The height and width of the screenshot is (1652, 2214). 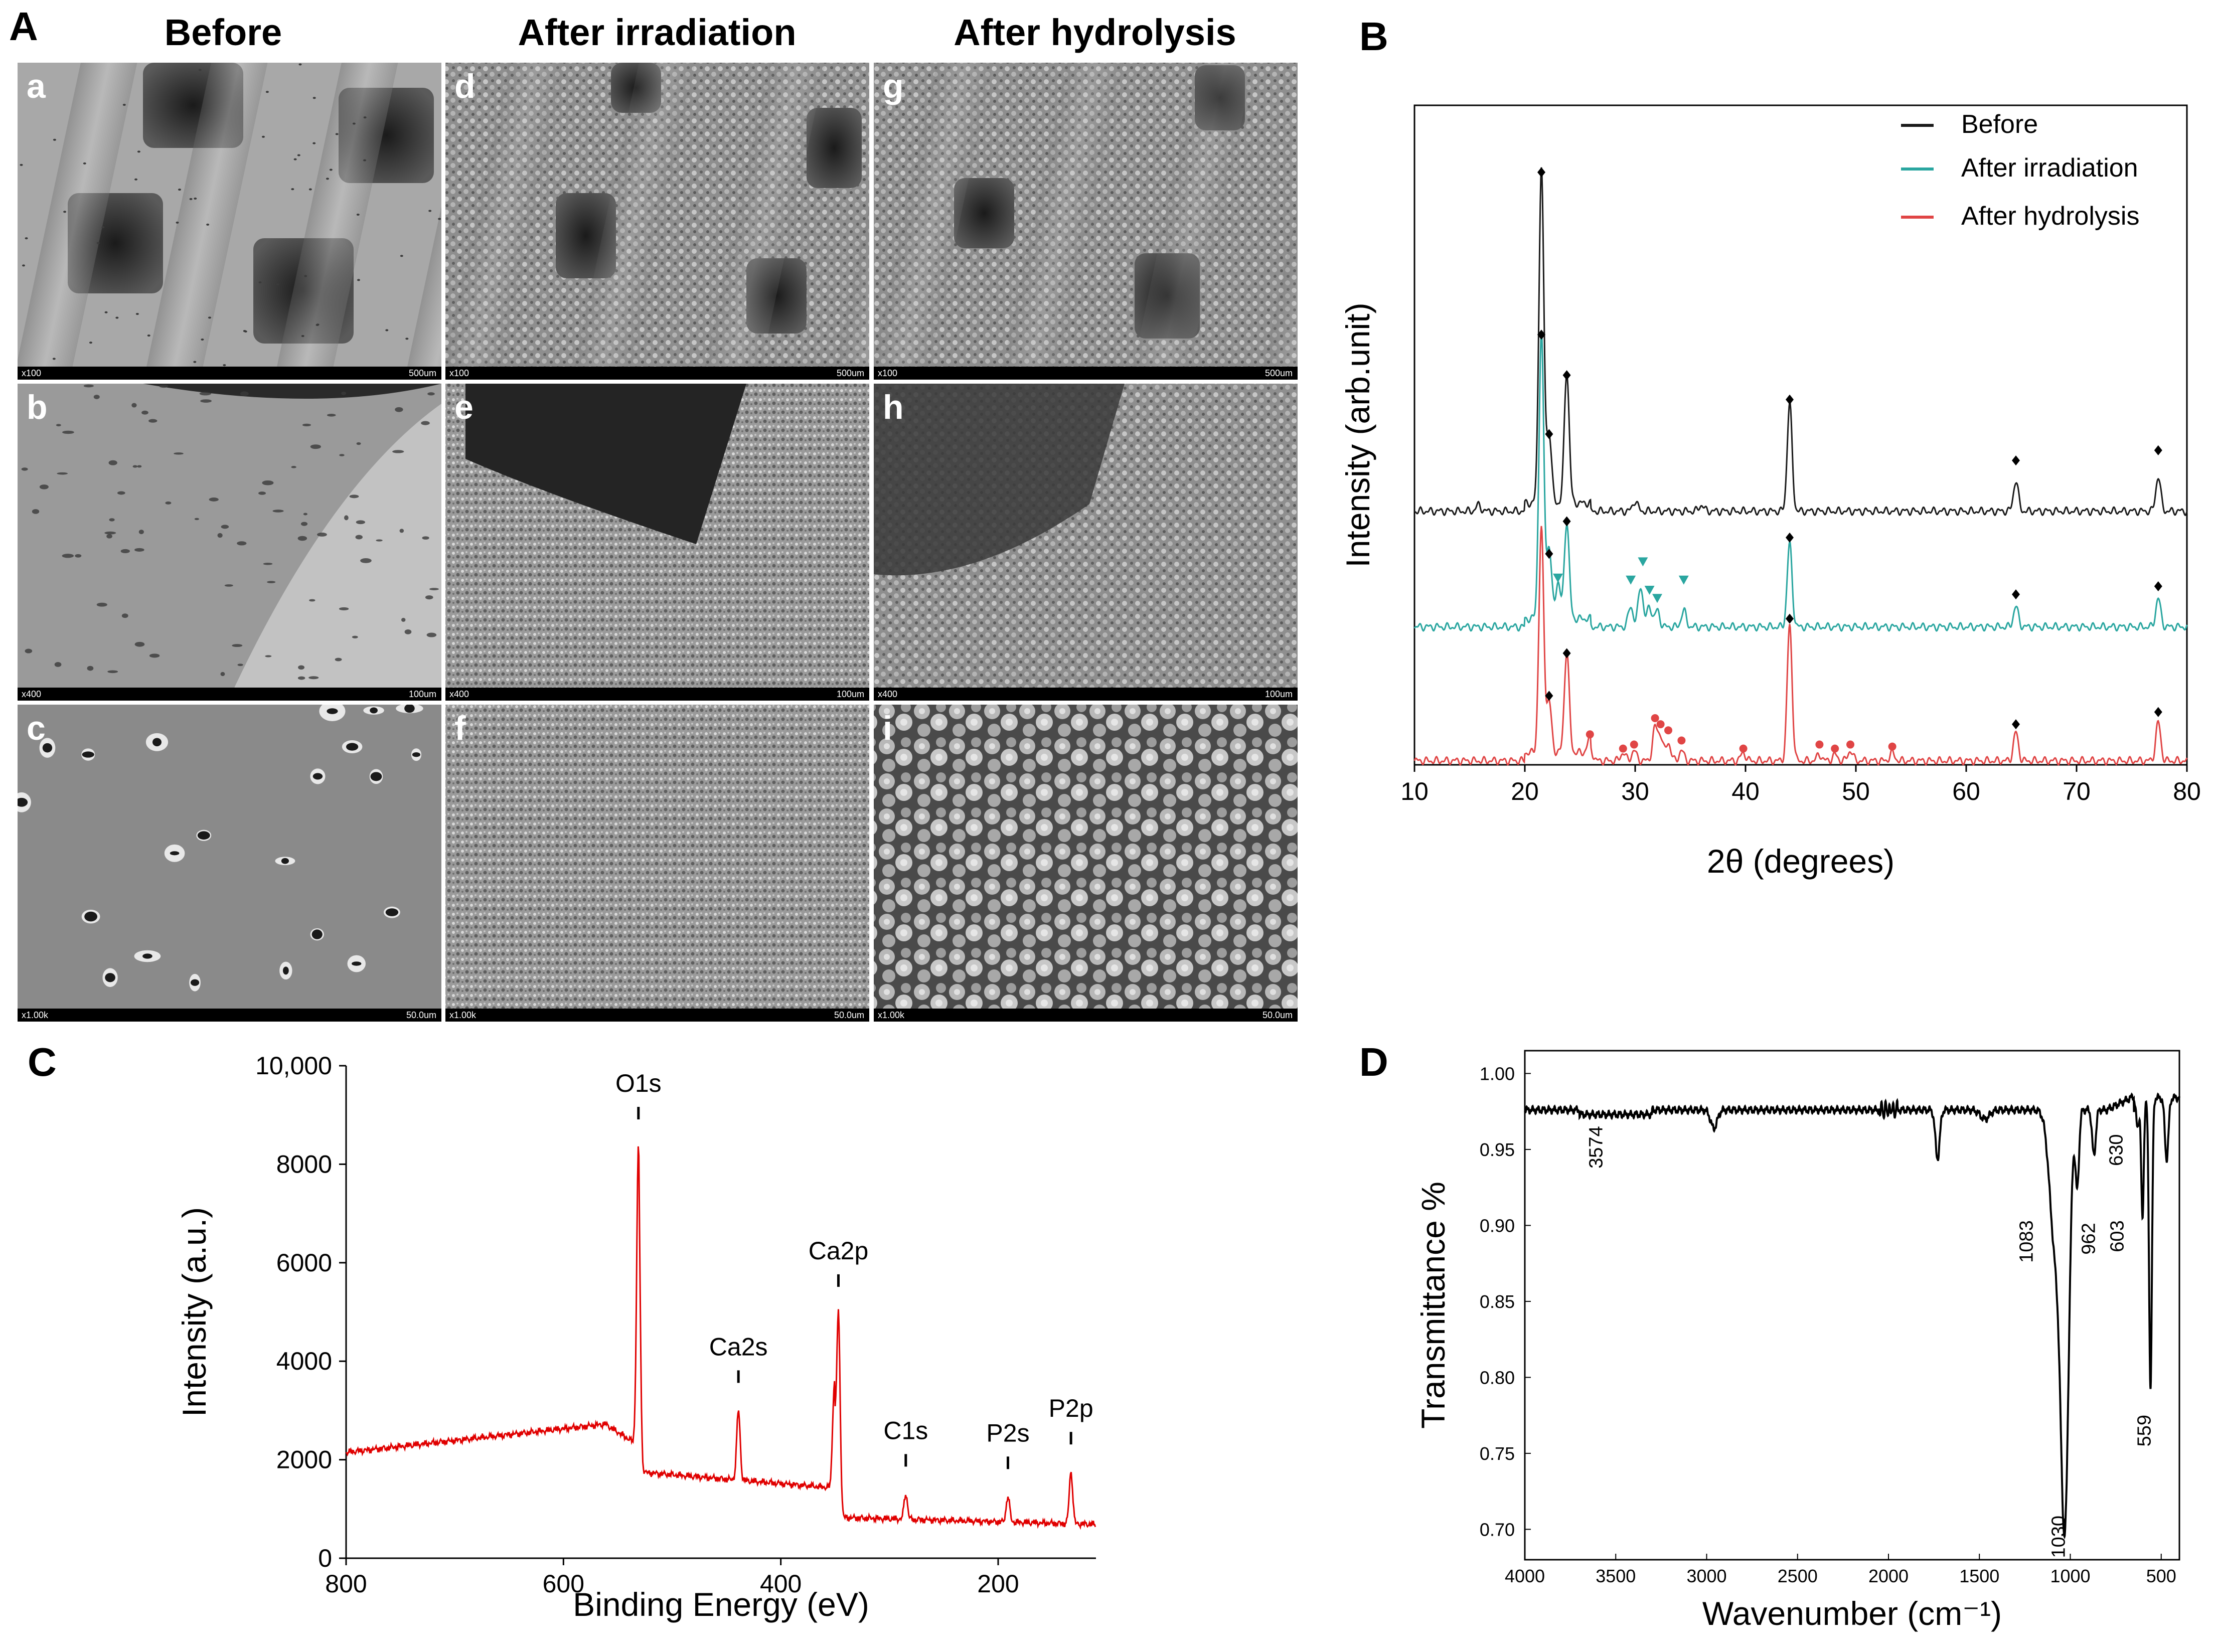 I want to click on peak-label-ca2s: Ca2s, so click(x=739, y=1347).